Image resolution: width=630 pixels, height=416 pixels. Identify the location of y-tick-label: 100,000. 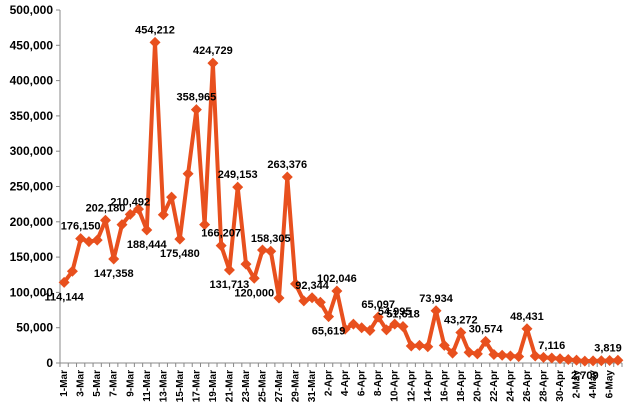
(32, 292).